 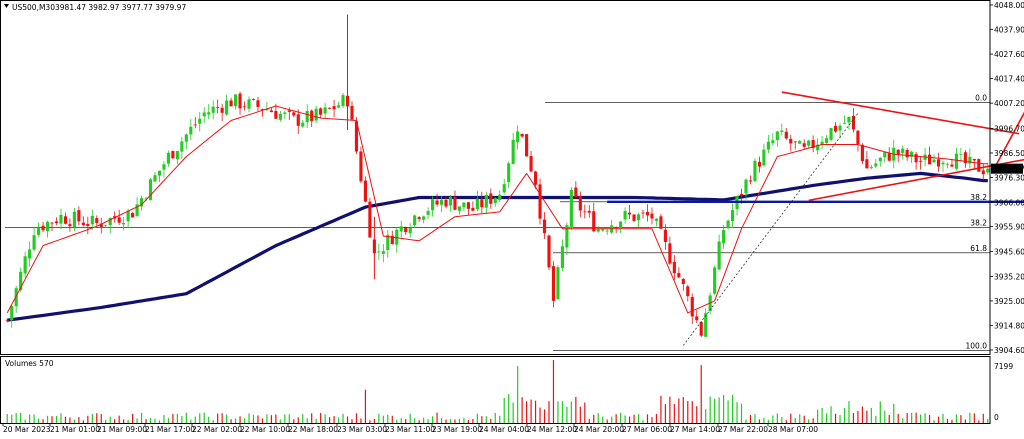 I want to click on time-tick-label: 22 Mar 18:00, so click(x=313, y=429).